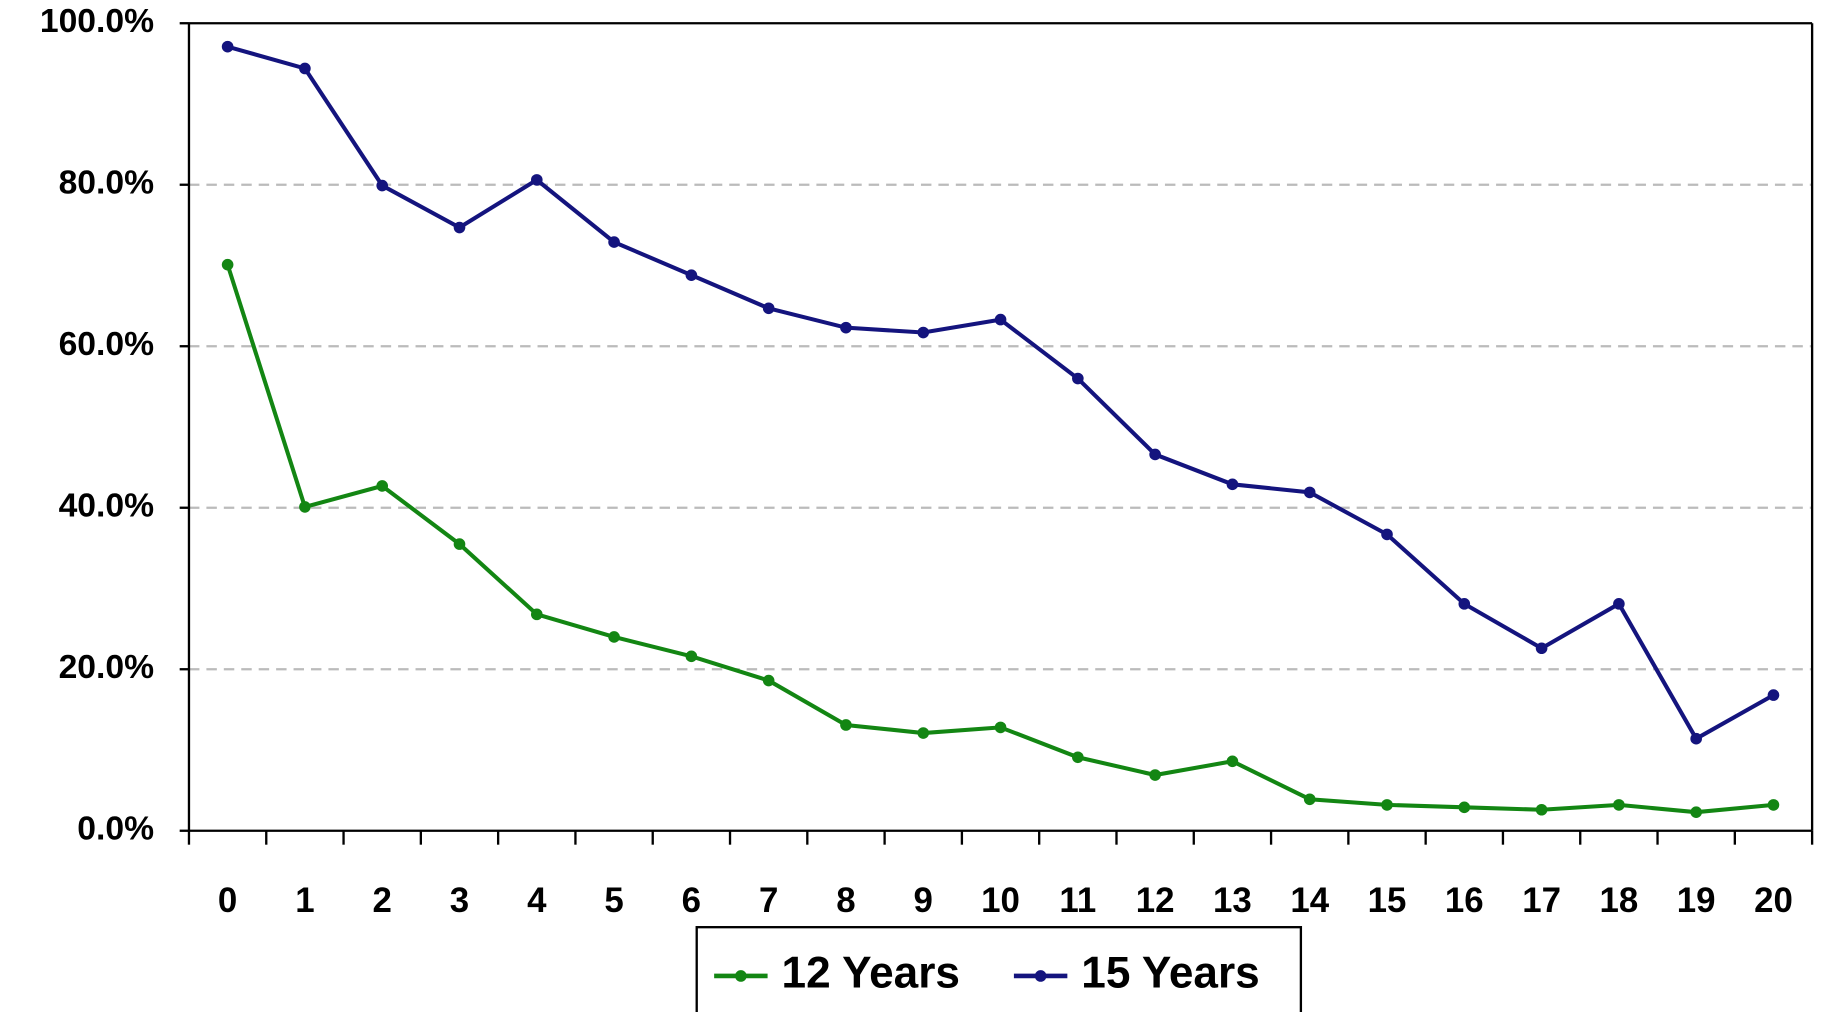  I want to click on x-tick-label: 15, so click(1387, 900).